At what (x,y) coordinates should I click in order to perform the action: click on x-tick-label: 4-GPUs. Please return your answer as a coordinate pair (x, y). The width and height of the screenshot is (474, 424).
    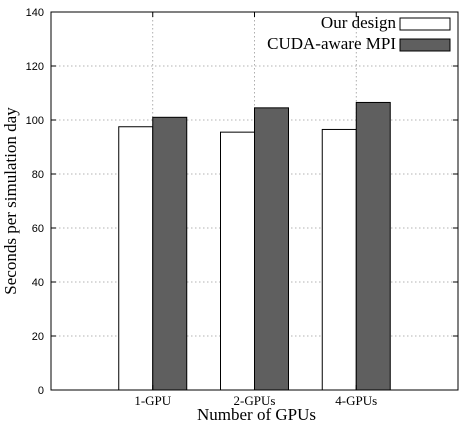
    Looking at the image, I should click on (356, 400).